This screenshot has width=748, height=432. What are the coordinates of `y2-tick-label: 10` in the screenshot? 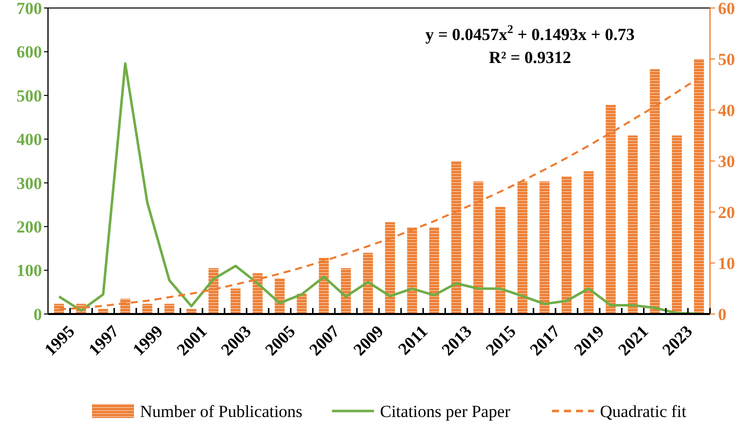 It's located at (726, 263).